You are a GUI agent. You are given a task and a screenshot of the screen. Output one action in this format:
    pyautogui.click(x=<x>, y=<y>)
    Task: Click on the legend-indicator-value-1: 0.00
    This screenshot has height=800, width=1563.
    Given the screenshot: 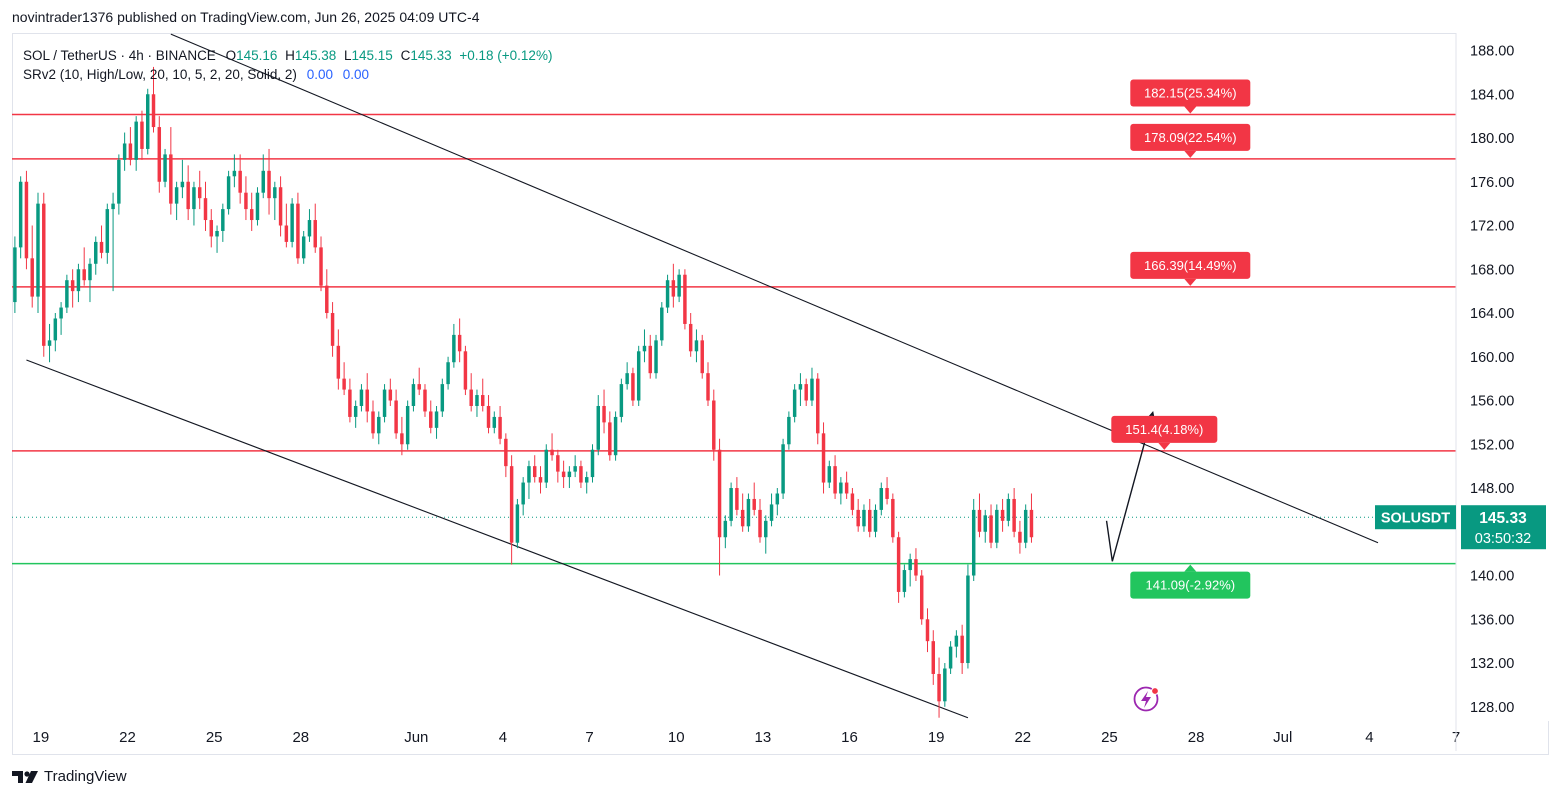 What is the action you would take?
    pyautogui.click(x=319, y=74)
    